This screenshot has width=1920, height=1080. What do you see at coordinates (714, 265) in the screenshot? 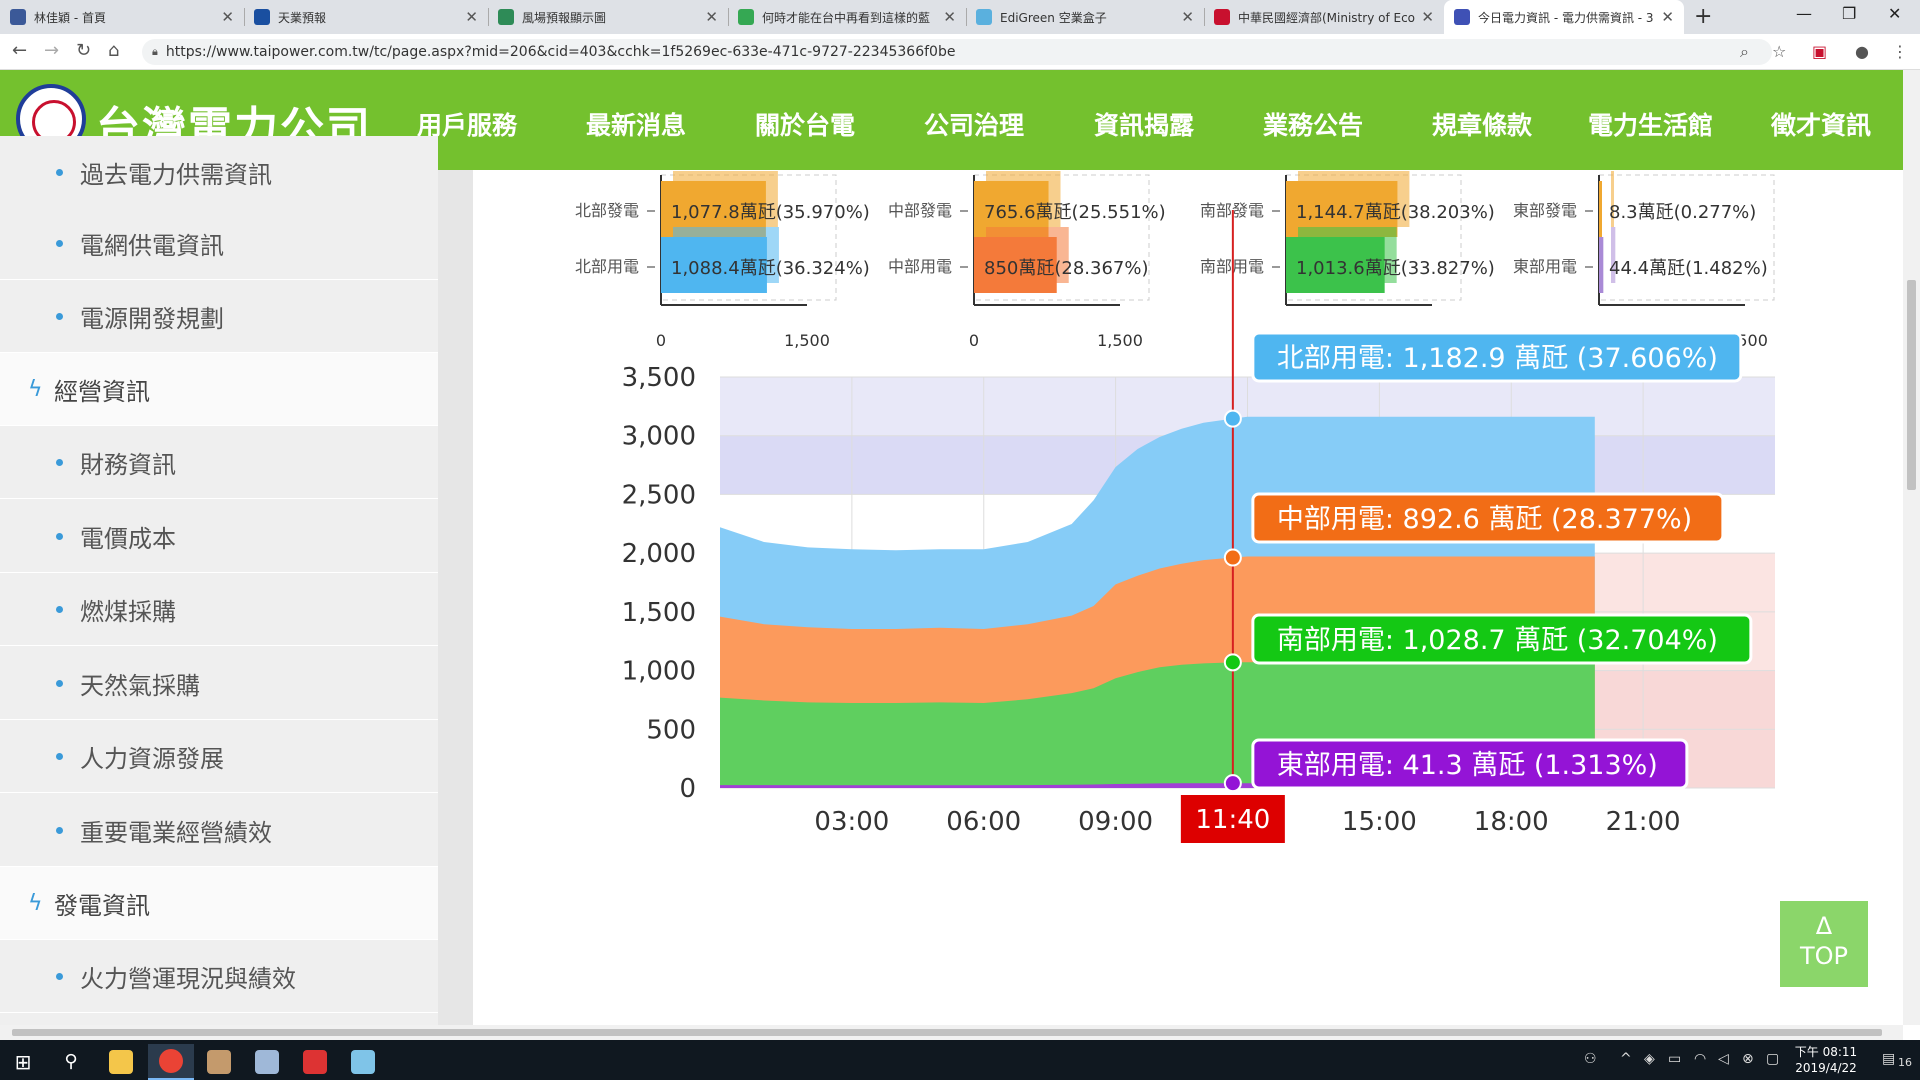
I see `bar` at bounding box center [714, 265].